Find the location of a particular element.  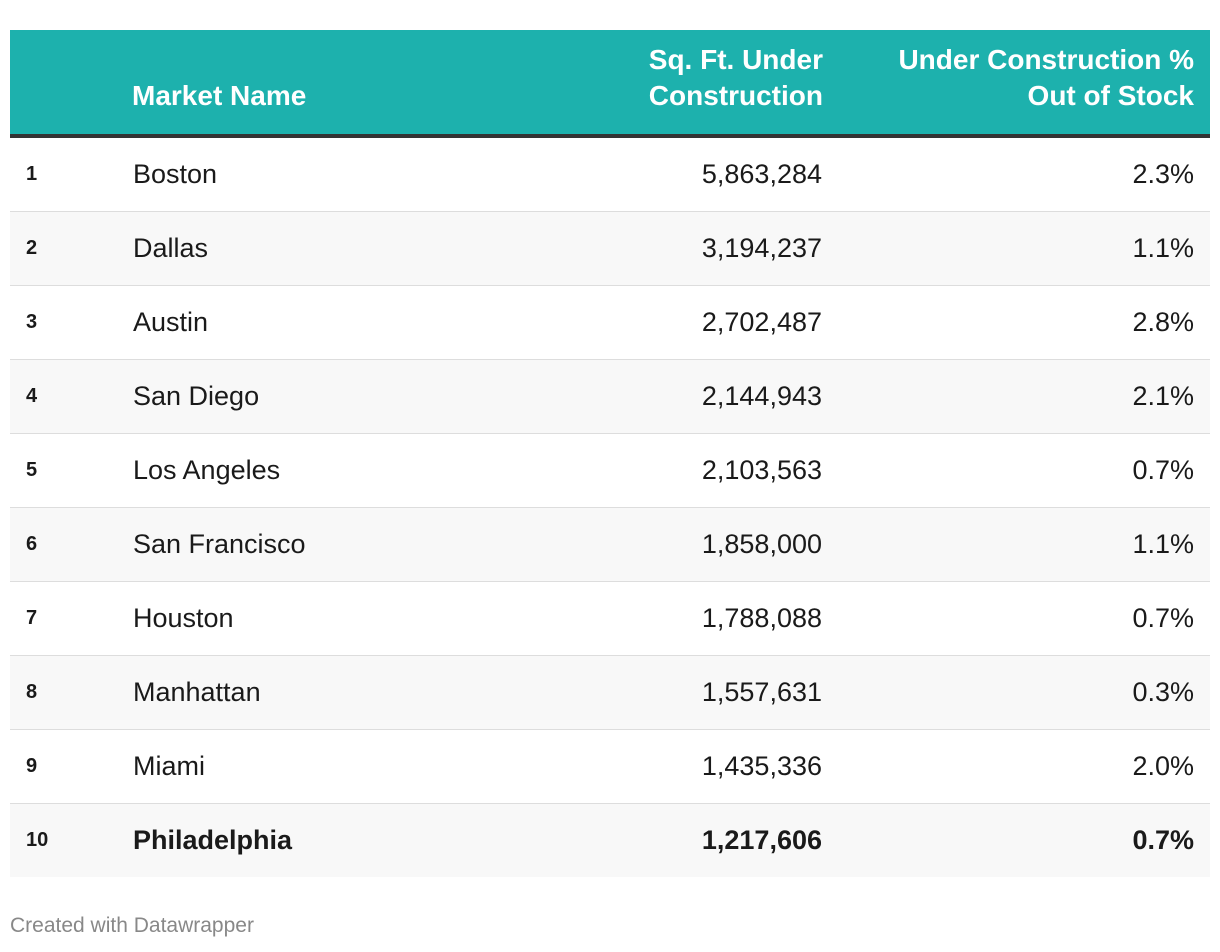

header-pct-out-of-stock: Under Construction % Out of Stock is located at coordinates (1016, 84).